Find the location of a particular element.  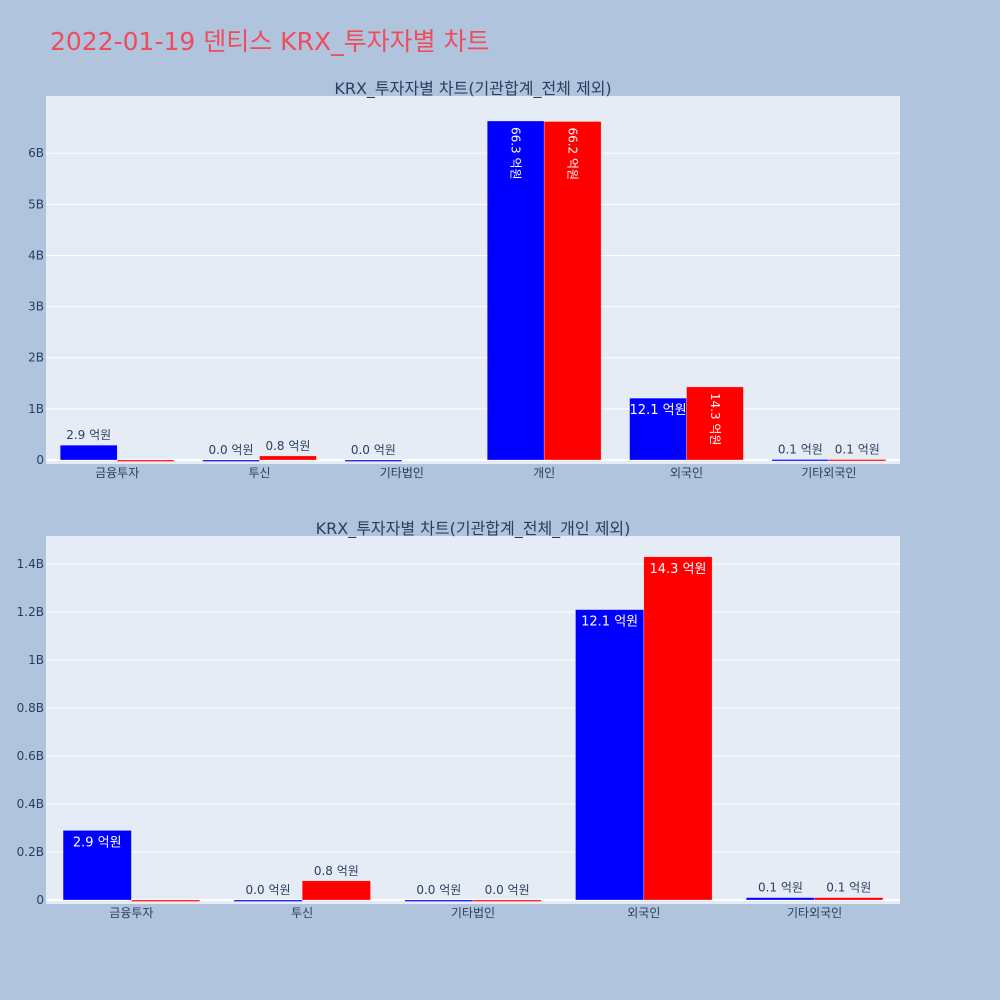

c2-ytick-label: 1.4B is located at coordinates (30, 564).